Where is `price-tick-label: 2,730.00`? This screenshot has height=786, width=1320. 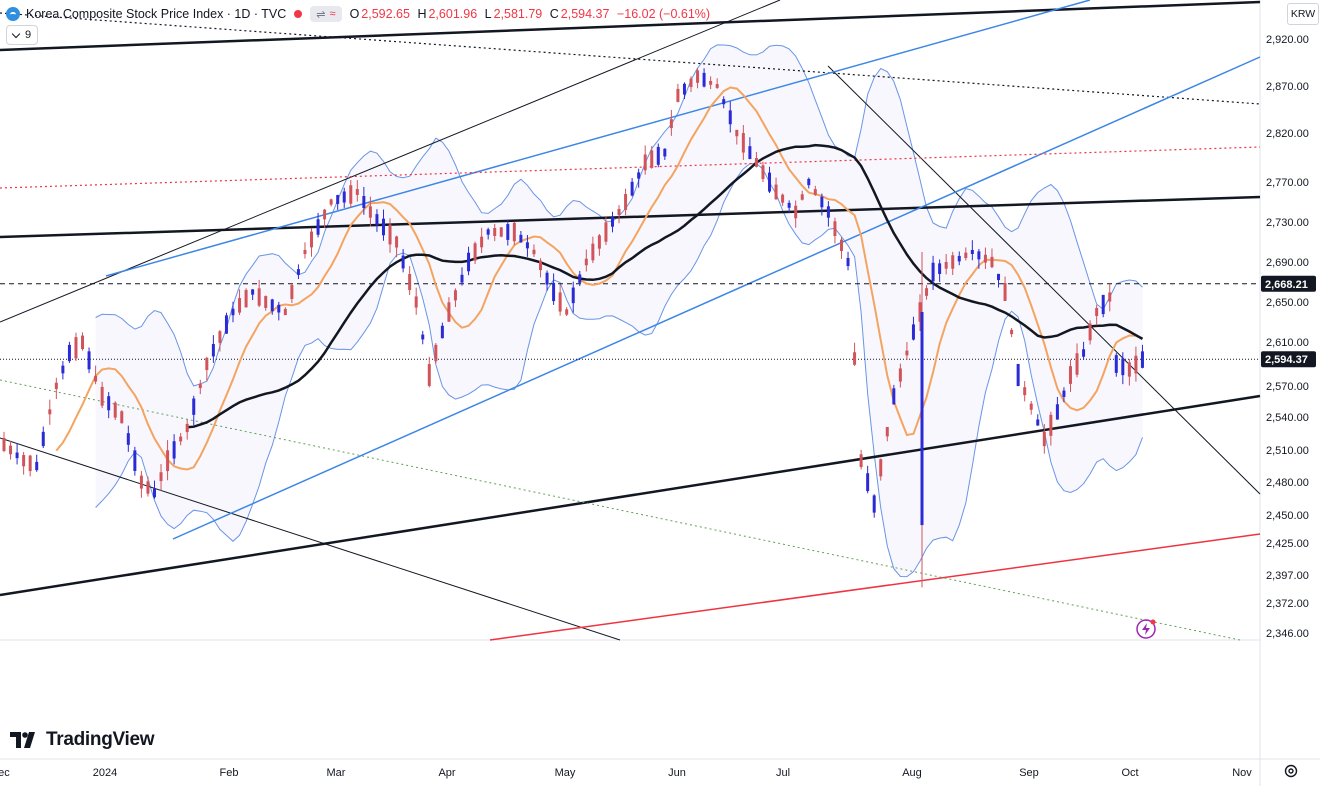
price-tick-label: 2,730.00 is located at coordinates (1287, 223).